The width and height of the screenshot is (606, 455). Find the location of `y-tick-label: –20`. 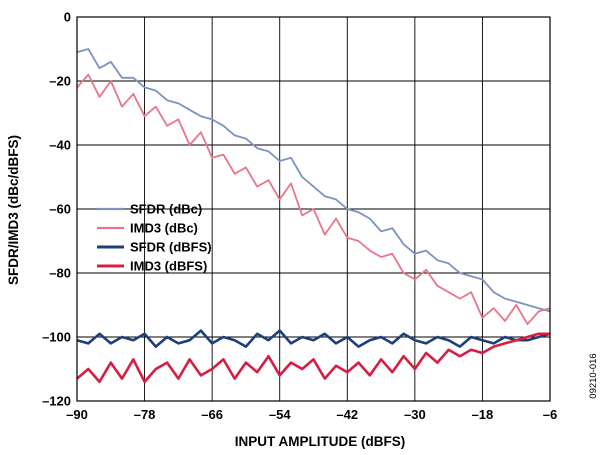

y-tick-label: –20 is located at coordinates (60, 81).